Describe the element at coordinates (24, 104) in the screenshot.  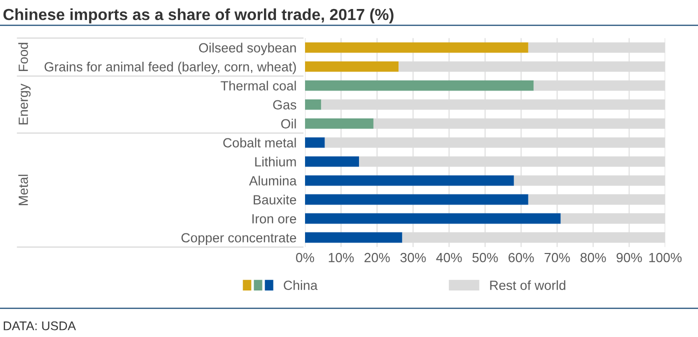
I see `text: Energy` at that location.